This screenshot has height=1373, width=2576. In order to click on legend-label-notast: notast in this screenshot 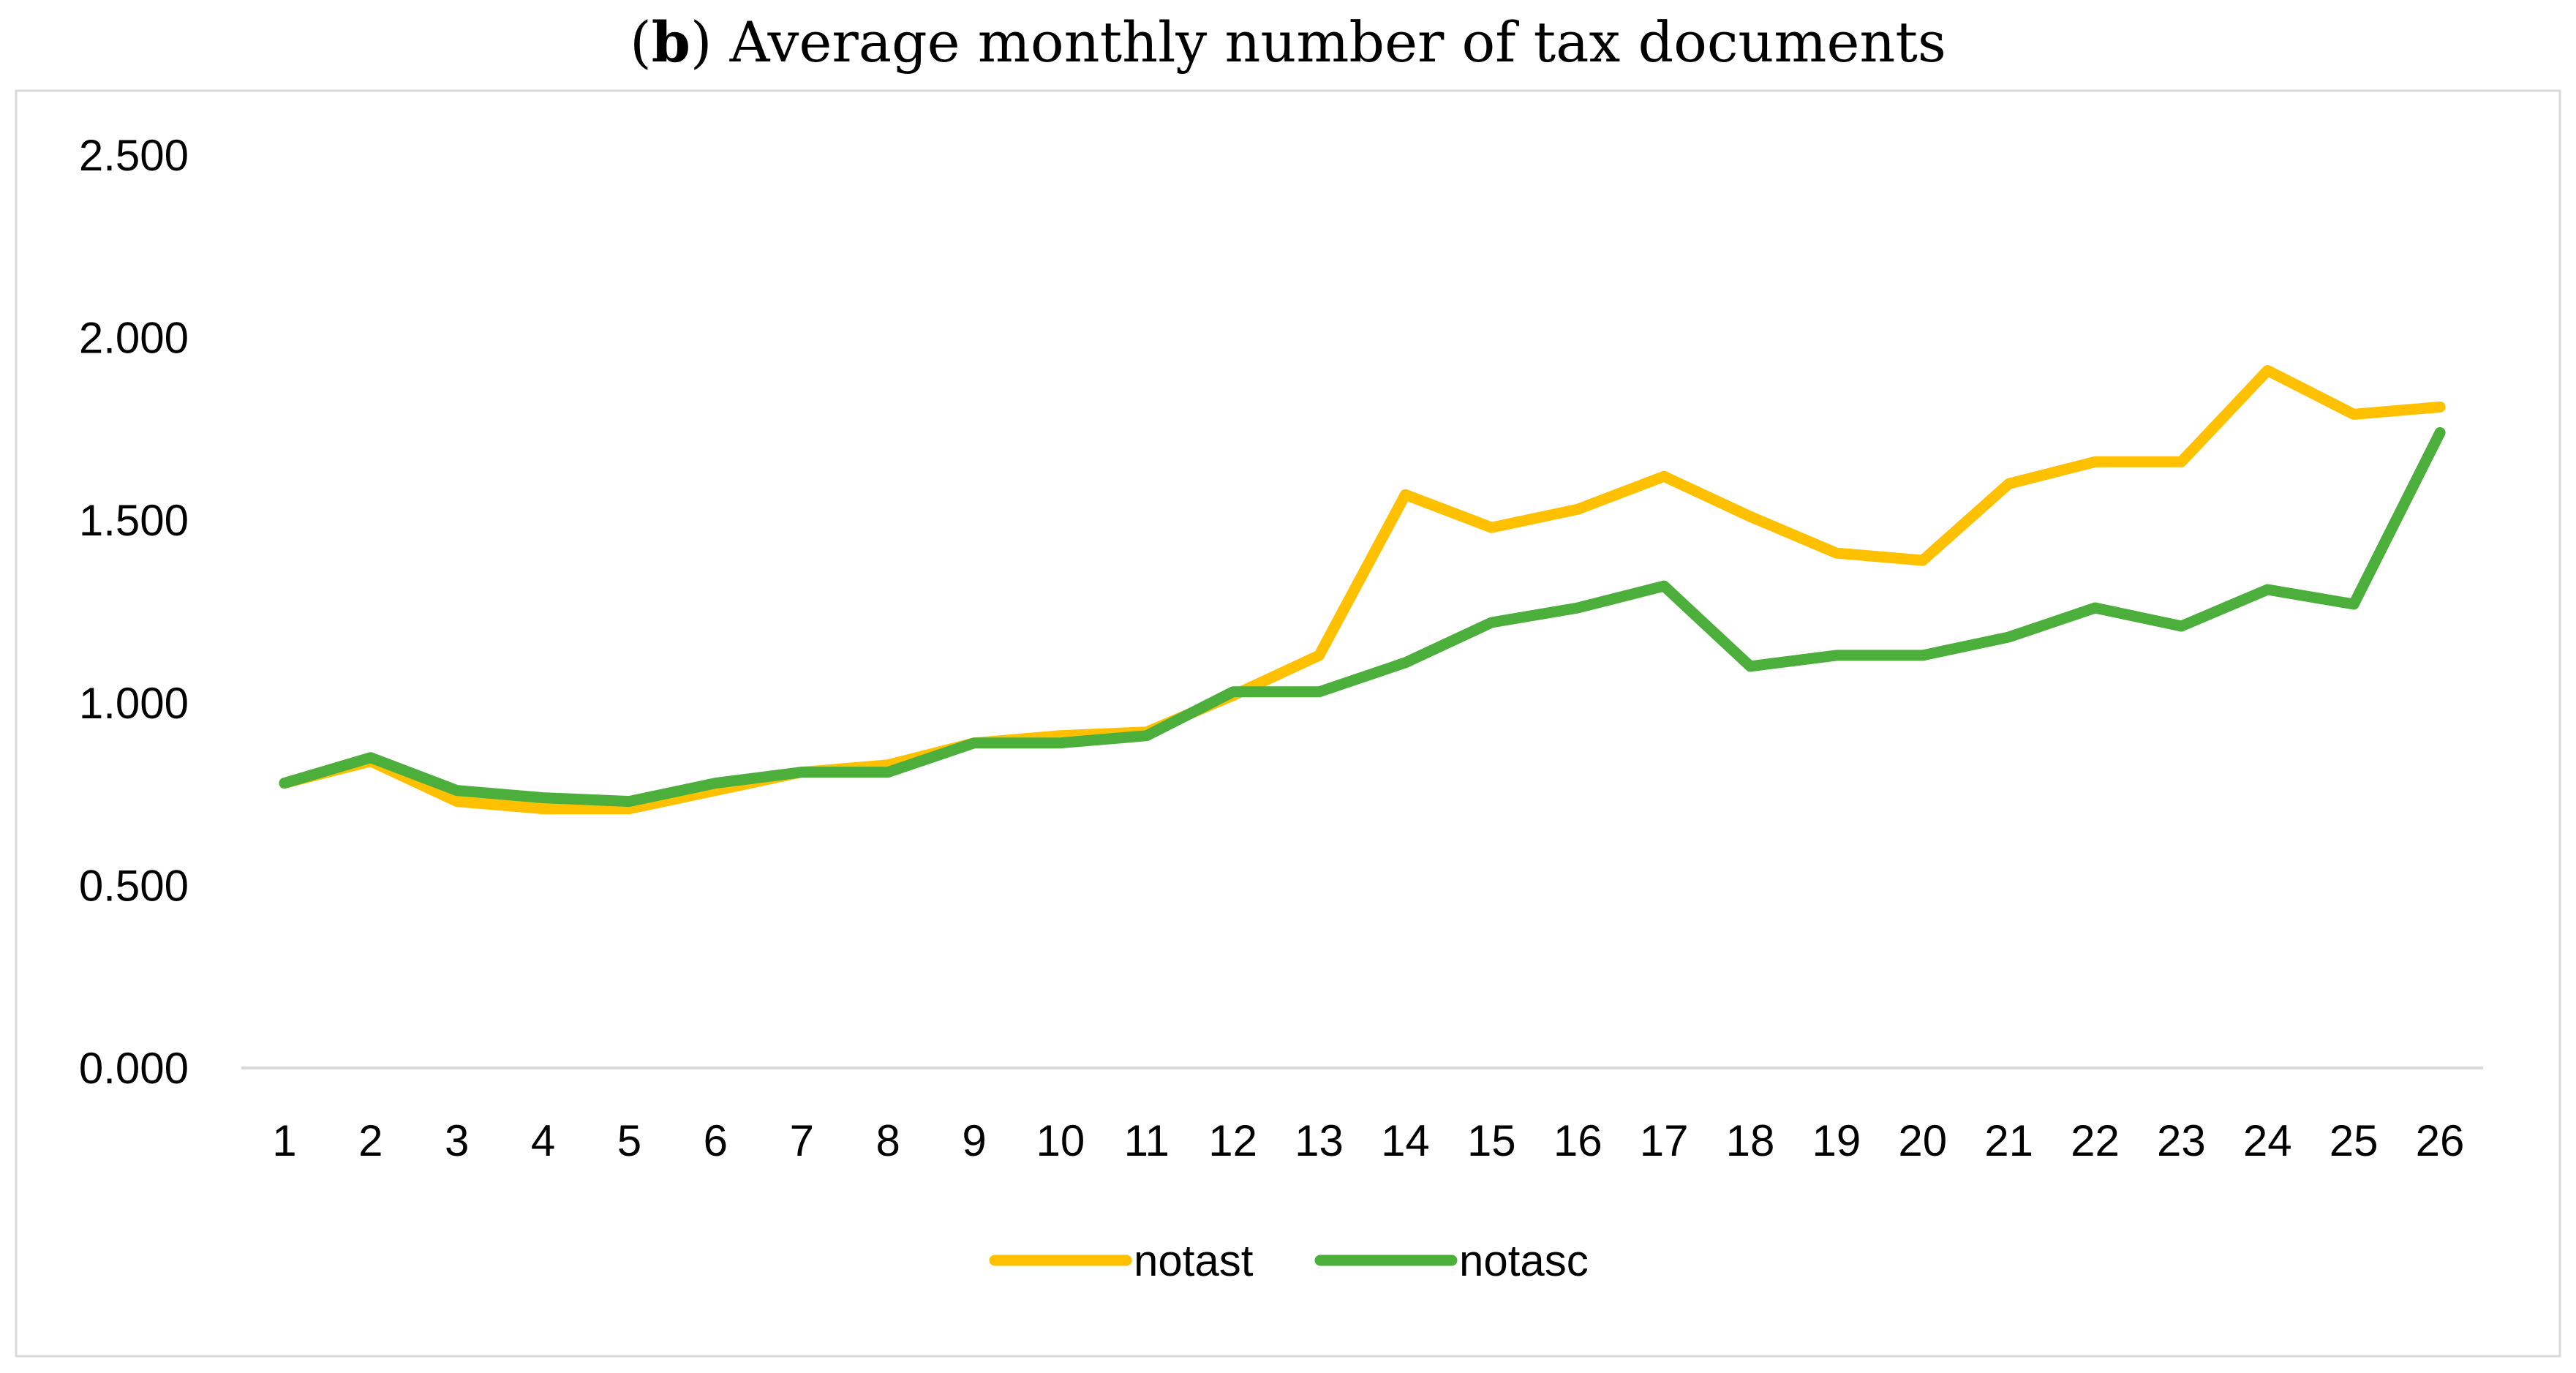, I will do `click(1194, 1260)`.